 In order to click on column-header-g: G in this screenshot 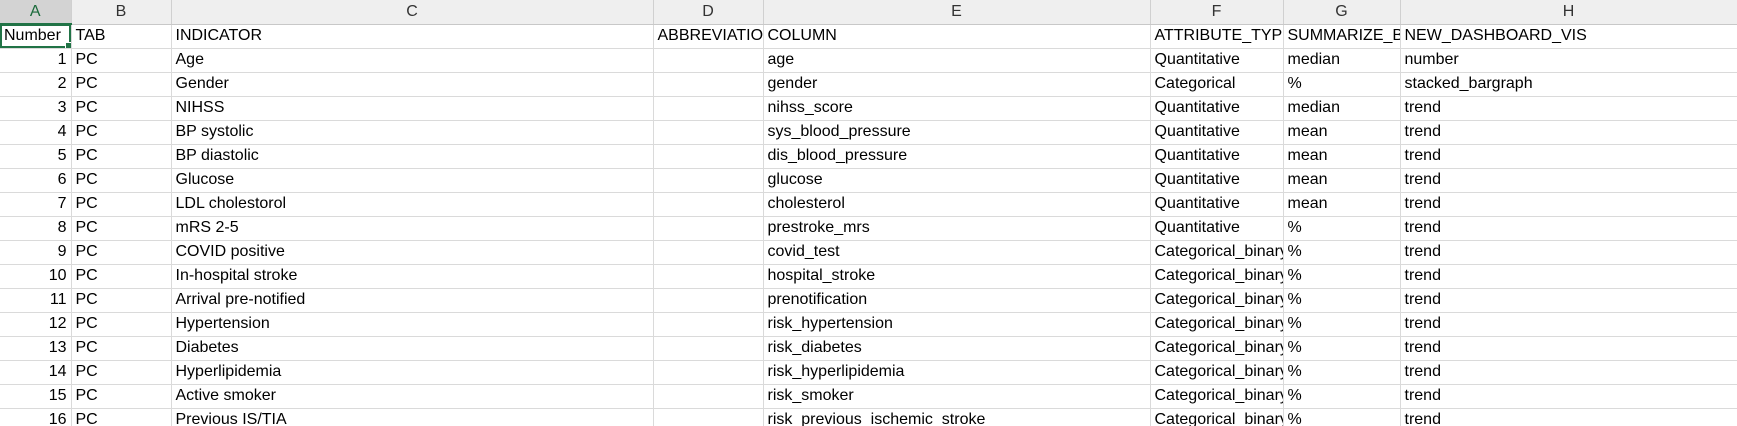, I will do `click(1342, 12)`.